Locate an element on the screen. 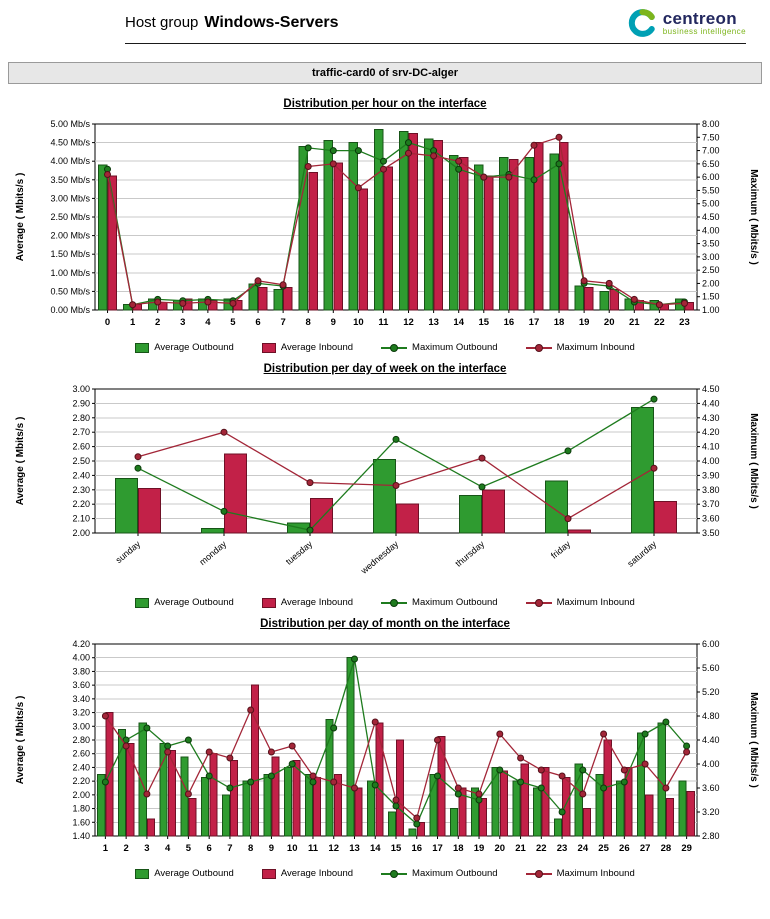  svg-text: 4.20 is located at coordinates (711, 432).